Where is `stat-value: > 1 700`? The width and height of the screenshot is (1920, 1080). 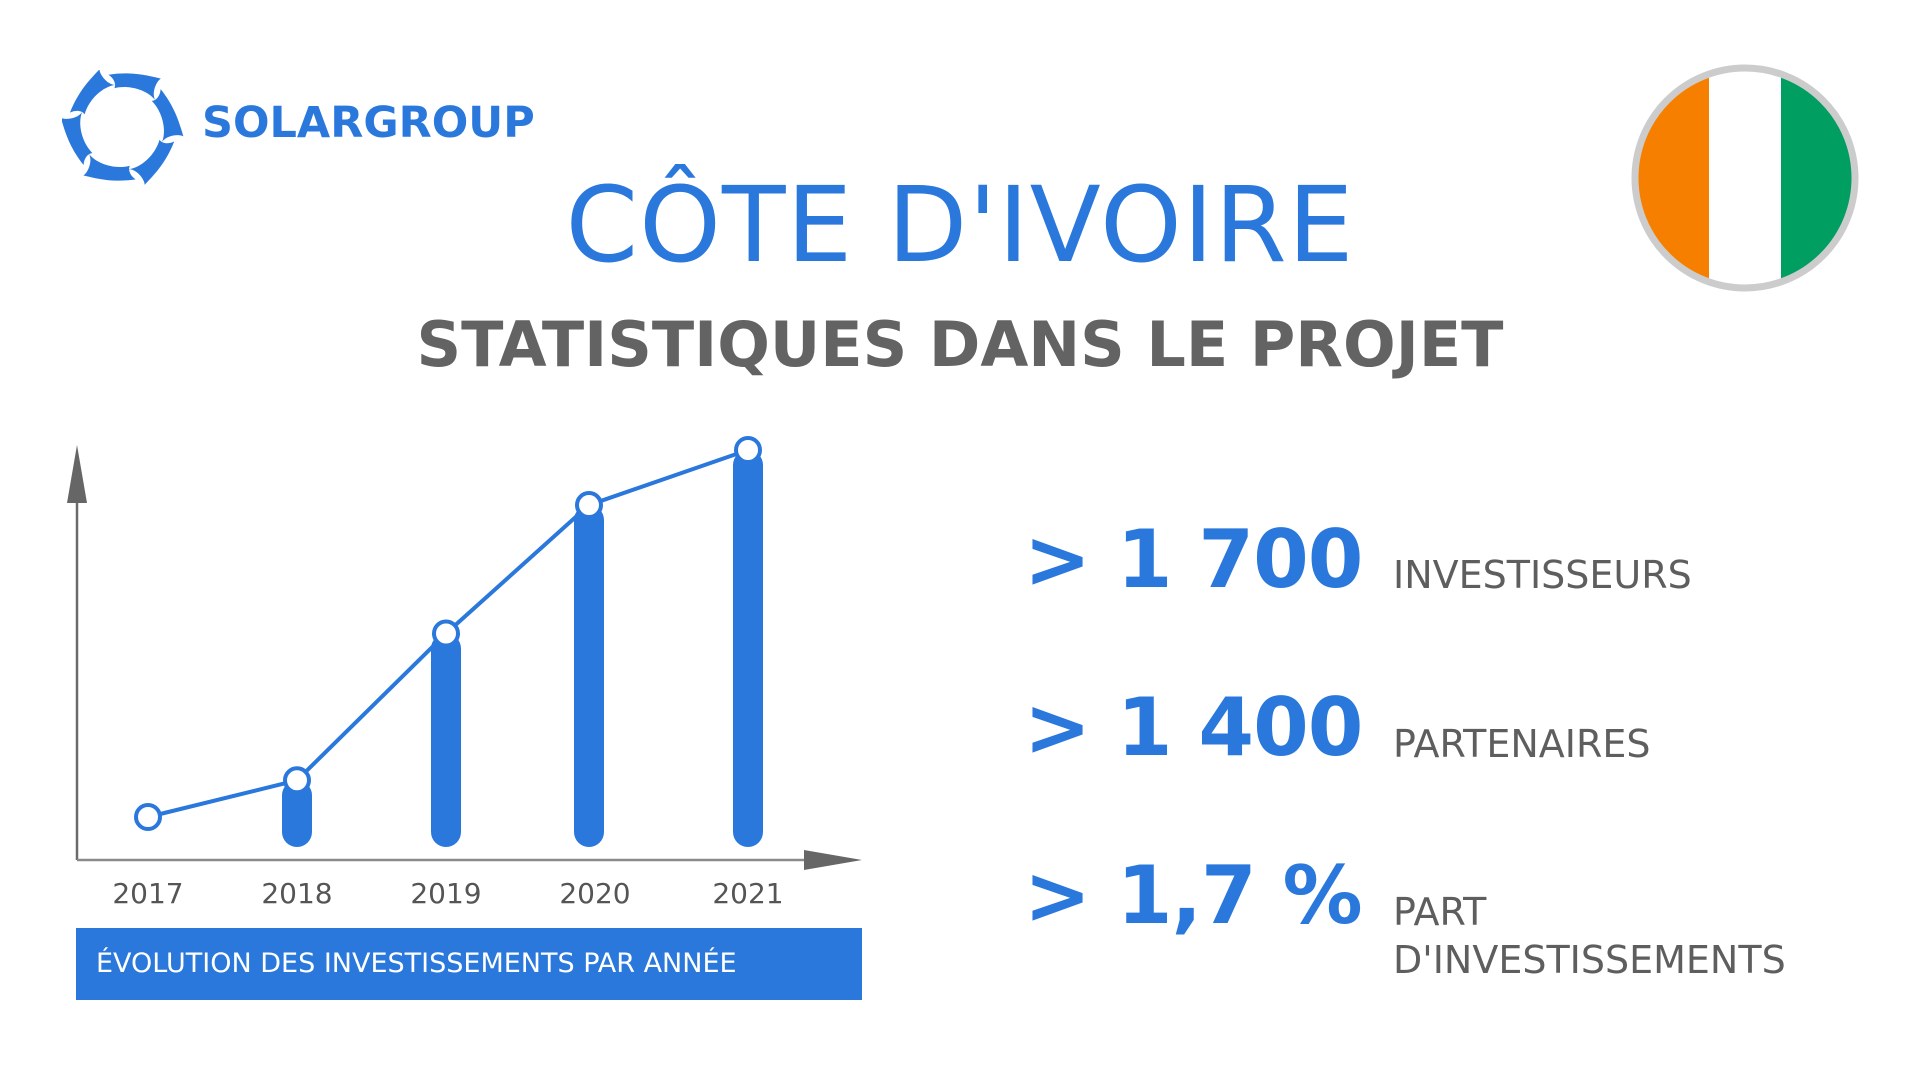
stat-value: > 1 700 is located at coordinates (1193, 559).